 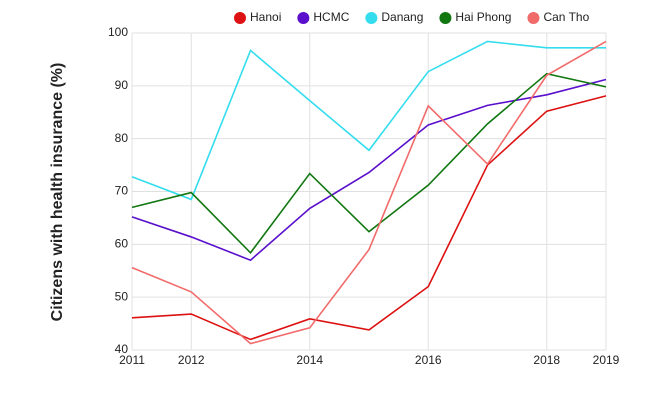 I want to click on legend-label: Hai Phong, so click(x=483, y=17).